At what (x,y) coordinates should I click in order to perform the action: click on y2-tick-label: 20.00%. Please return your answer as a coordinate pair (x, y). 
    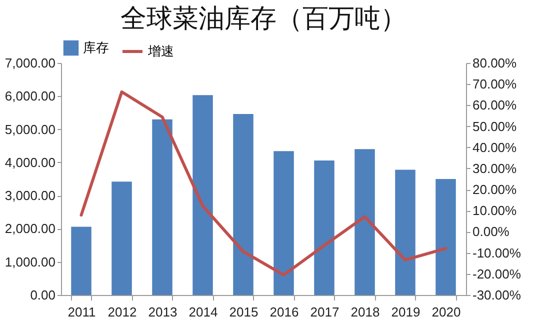
    Looking at the image, I should click on (495, 190).